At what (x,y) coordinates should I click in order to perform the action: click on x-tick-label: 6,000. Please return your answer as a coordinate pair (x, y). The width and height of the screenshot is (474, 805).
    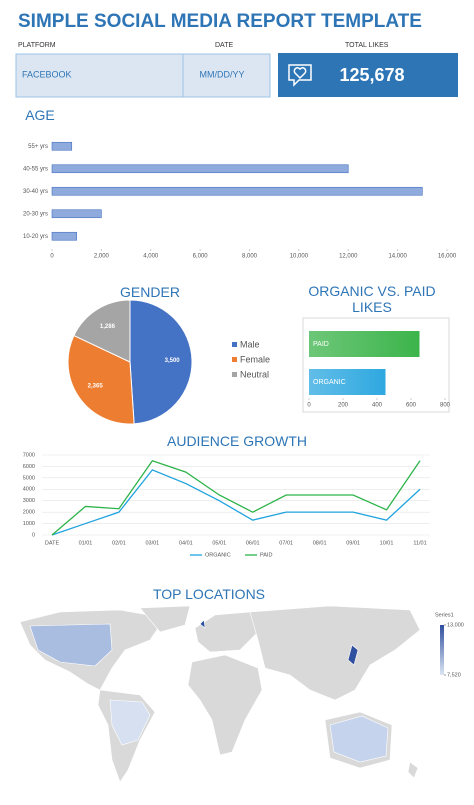
    Looking at the image, I should click on (201, 257).